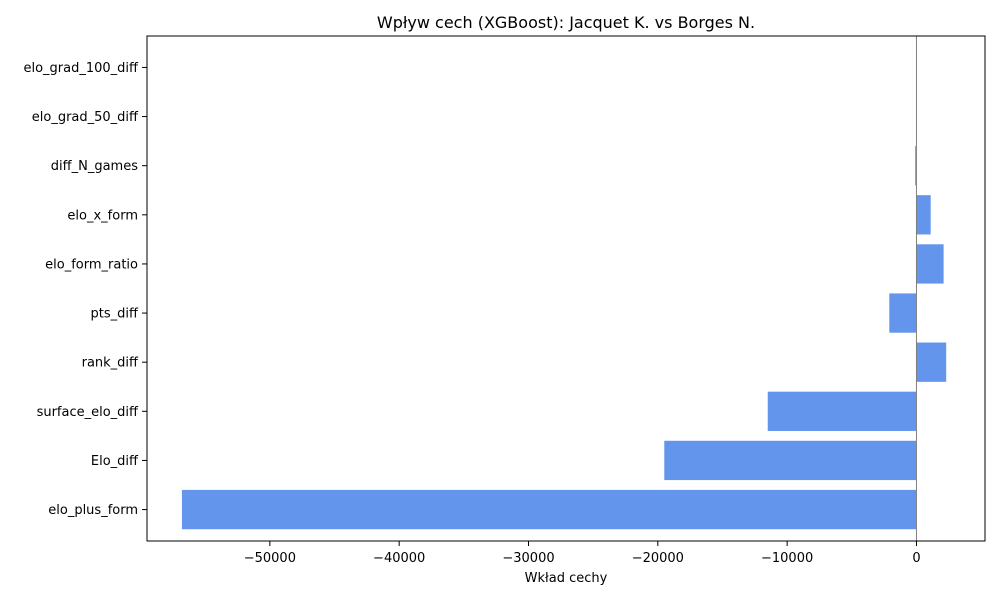 This screenshot has width=1000, height=600. I want to click on bar-elo_plus_form, so click(549, 509).